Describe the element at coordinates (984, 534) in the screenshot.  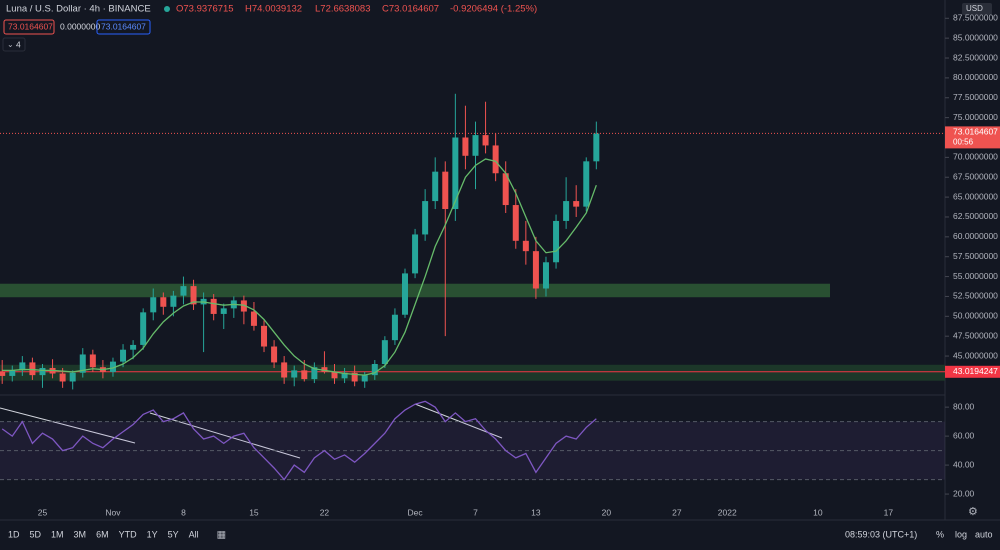
I see `auto-toggle: auto` at that location.